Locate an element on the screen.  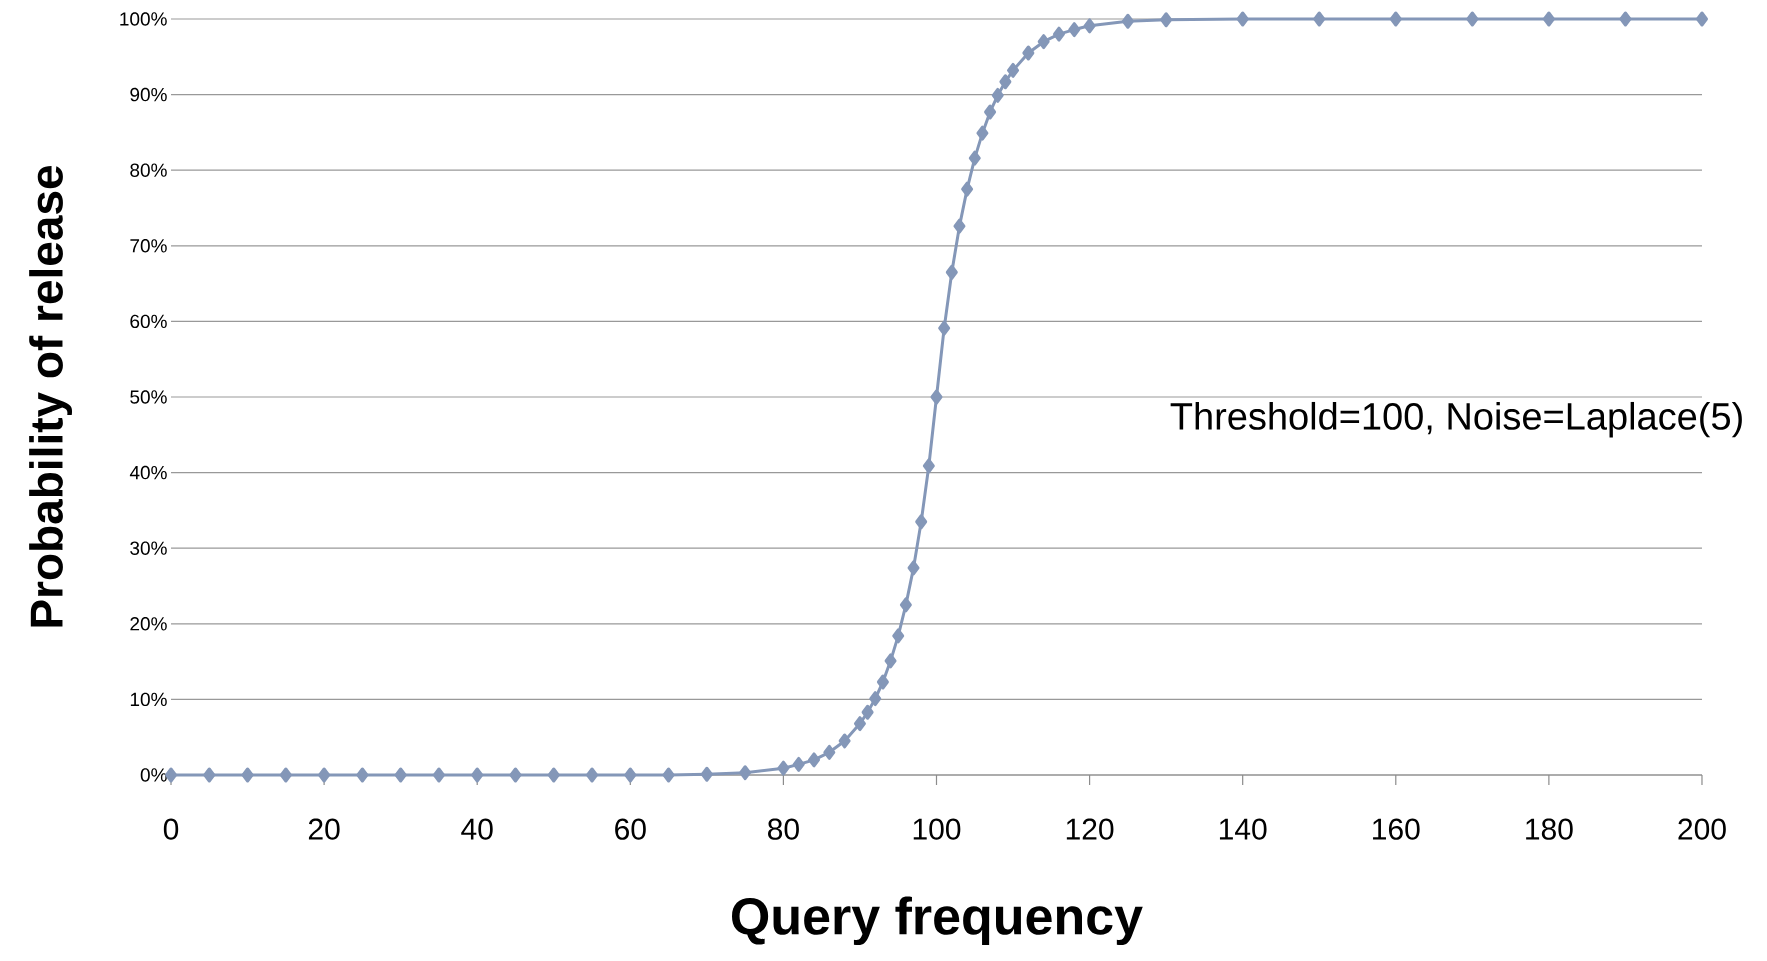
x-tick-label: 40 is located at coordinates (477, 829).